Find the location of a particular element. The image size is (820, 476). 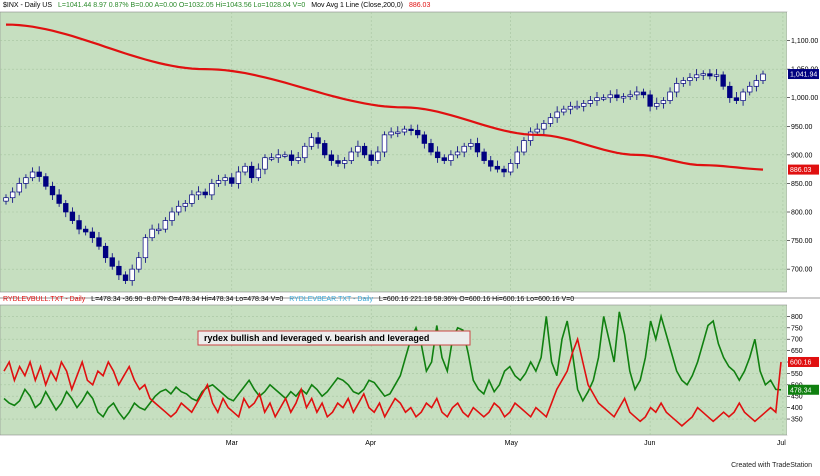

bear-last-value-box is located at coordinates (803, 361).